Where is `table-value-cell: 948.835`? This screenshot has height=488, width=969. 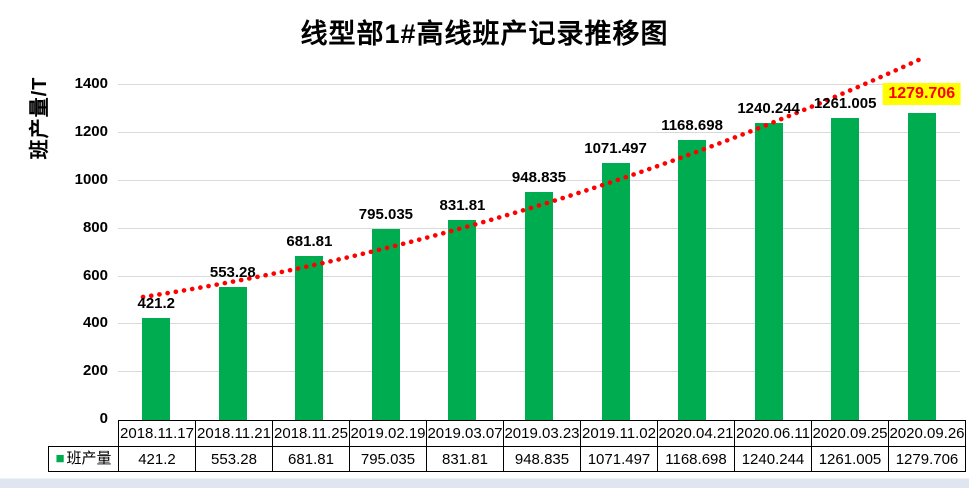 table-value-cell: 948.835 is located at coordinates (542, 459).